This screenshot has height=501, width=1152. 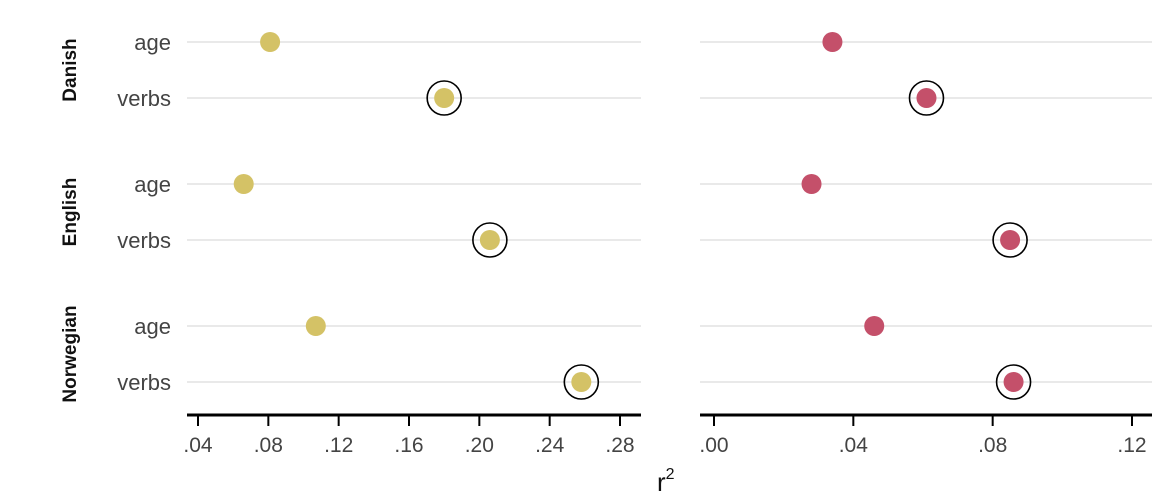 I want to click on group-label-norwegian: Norwegian, so click(x=70, y=353).